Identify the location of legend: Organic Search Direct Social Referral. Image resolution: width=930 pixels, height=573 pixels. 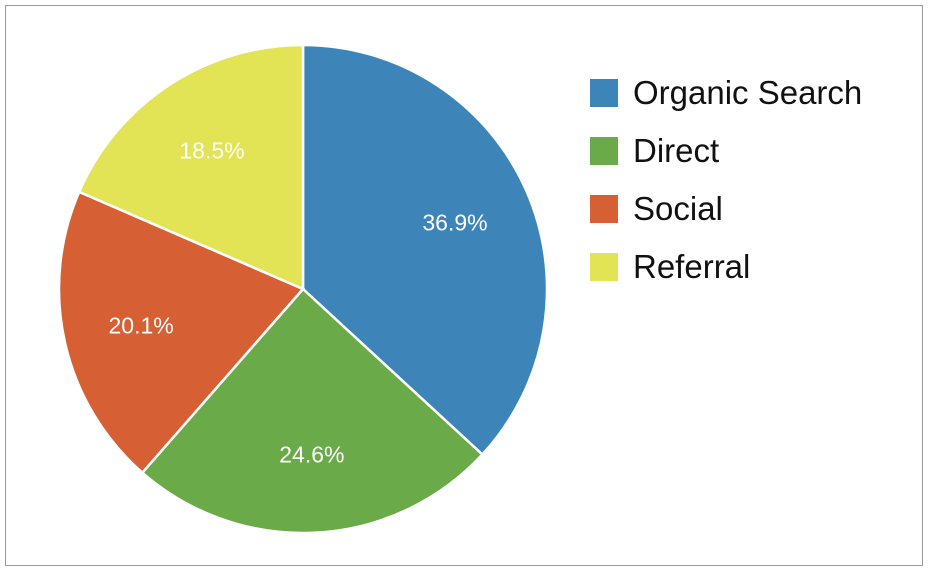
(726, 180).